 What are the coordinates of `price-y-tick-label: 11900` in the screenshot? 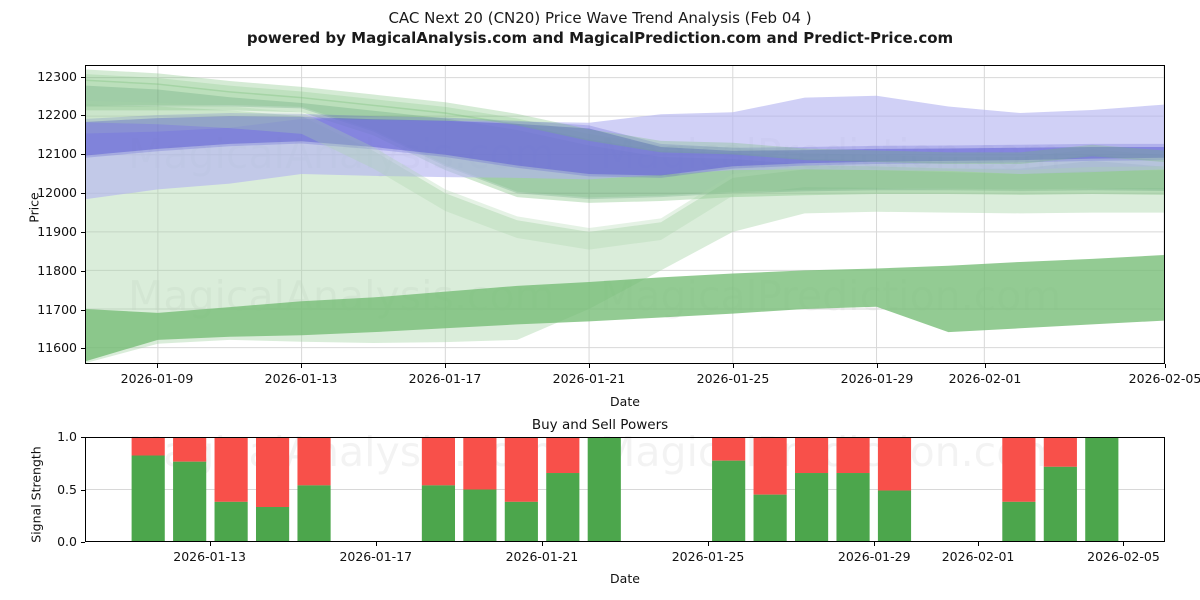 It's located at (57, 231).